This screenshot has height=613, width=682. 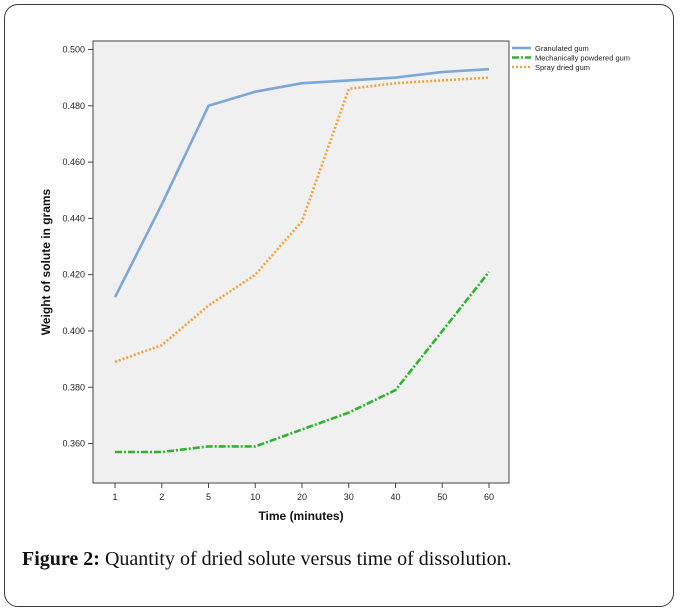 I want to click on x-axis: 1 2 5 10 20 30 40 50 60, so click(x=303, y=492).